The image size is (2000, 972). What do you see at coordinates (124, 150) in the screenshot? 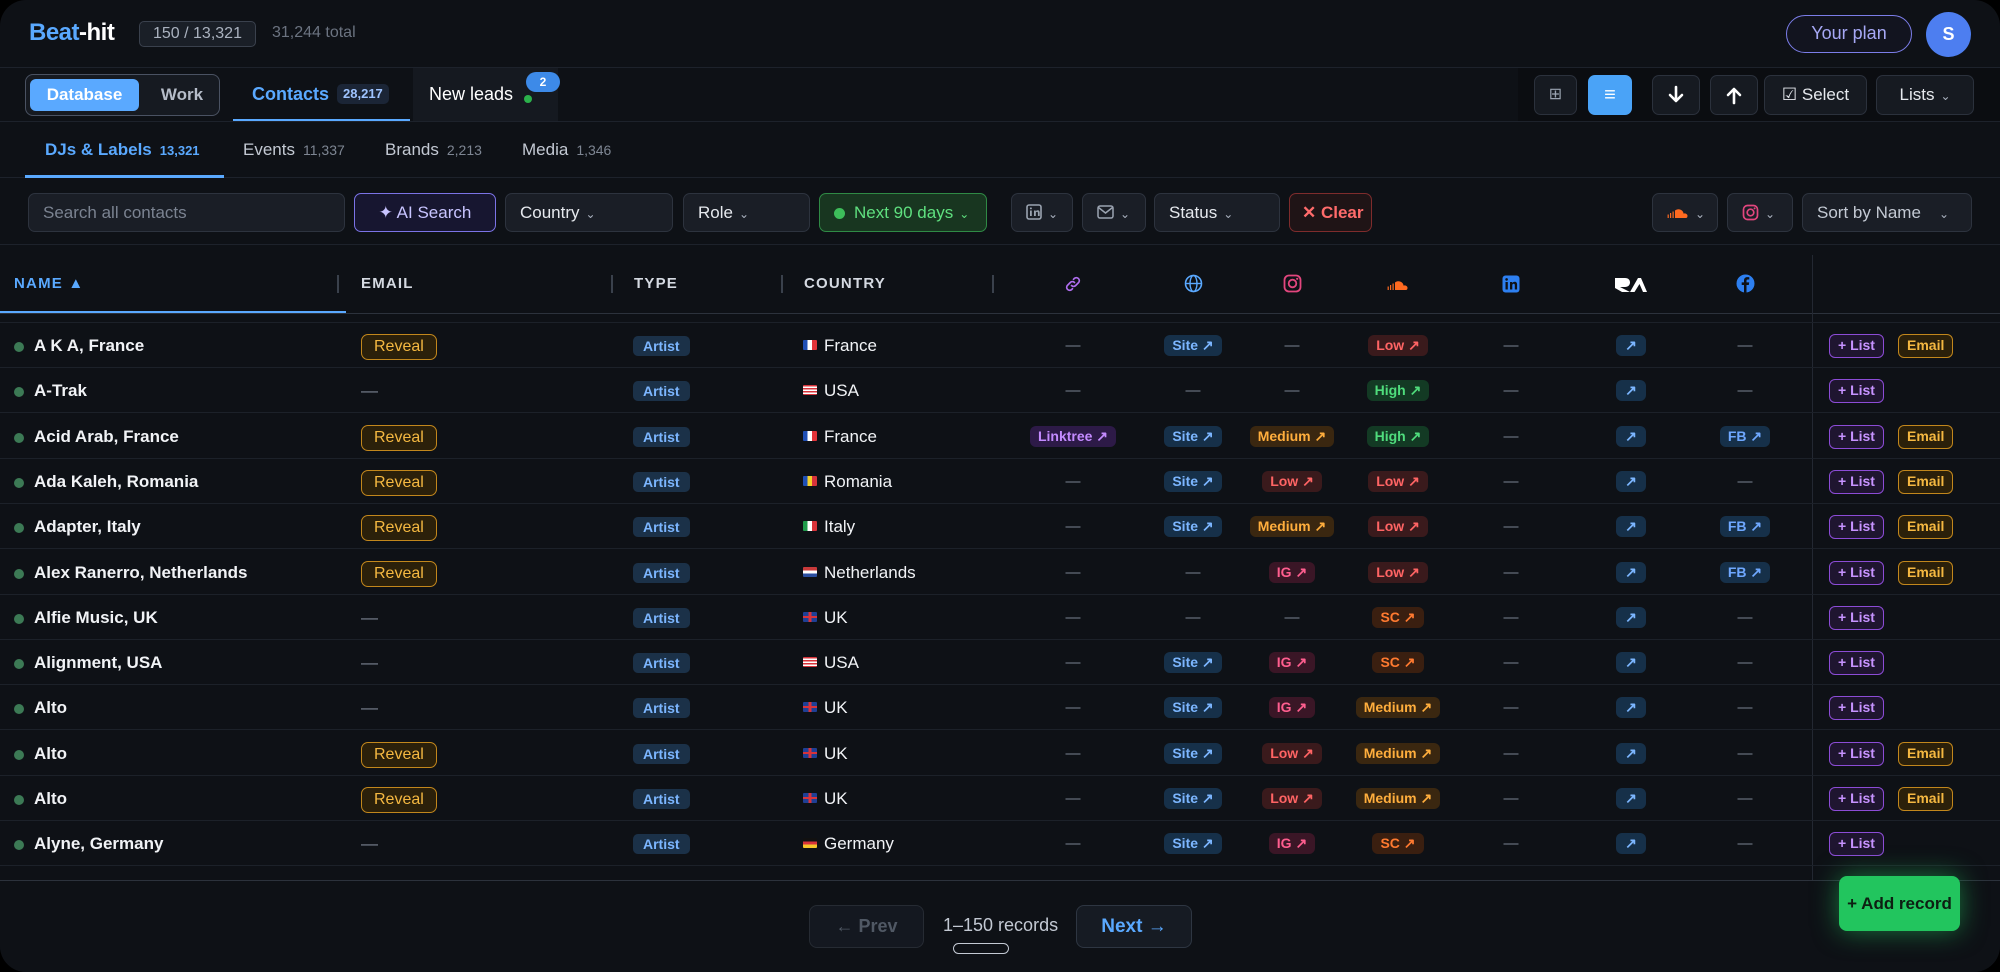
I see `tab-djs-labels: DJs & Labels 13,321` at bounding box center [124, 150].